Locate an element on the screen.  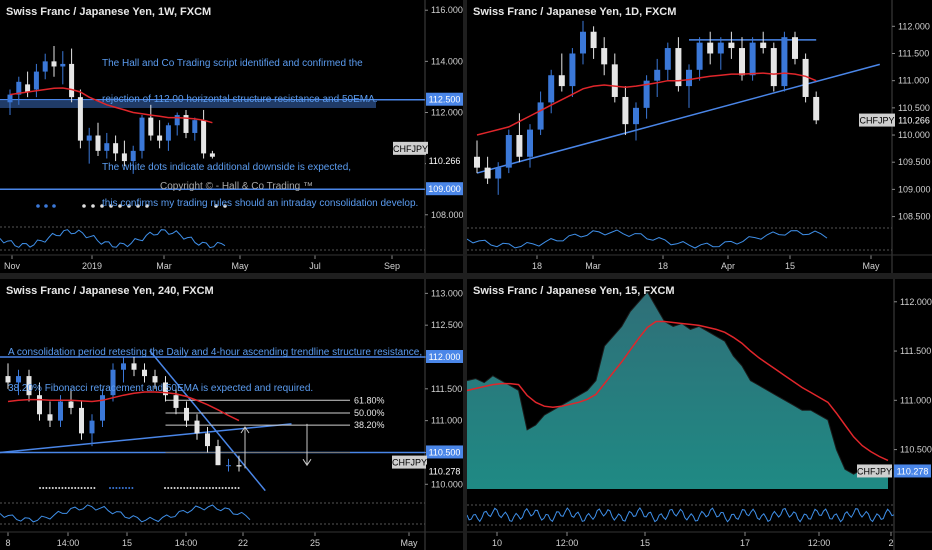
x-tick-label: Nov is located at coordinates (12, 266).